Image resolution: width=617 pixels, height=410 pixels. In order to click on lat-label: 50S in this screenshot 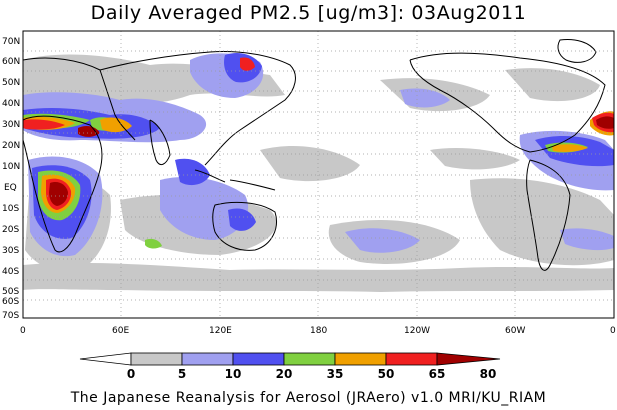, I will do `click(10, 292)`.